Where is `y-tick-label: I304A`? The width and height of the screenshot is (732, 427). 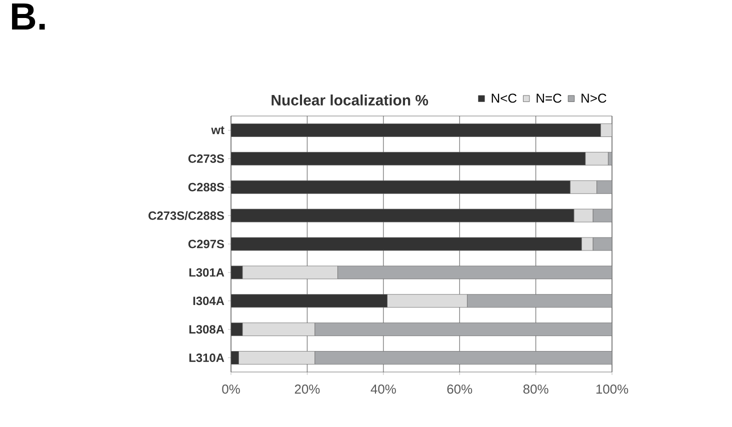
y-tick-label: I304A is located at coordinates (208, 301).